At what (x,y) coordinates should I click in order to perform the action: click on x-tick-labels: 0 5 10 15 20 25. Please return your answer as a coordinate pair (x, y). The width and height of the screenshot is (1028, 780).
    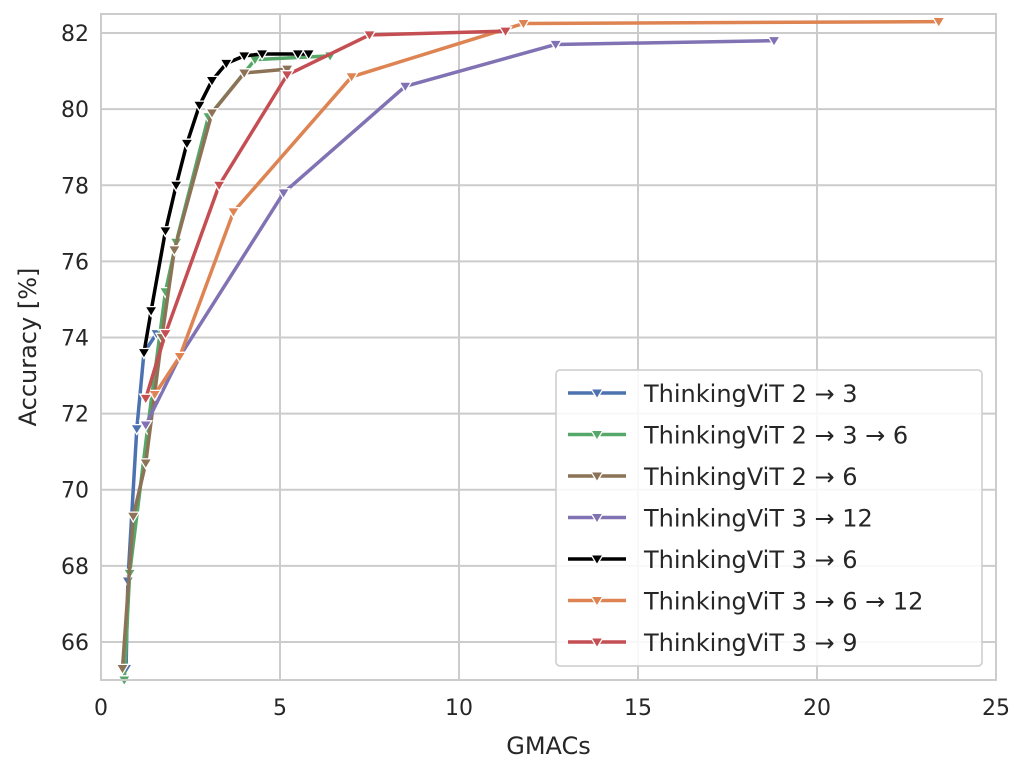
    Looking at the image, I should click on (552, 708).